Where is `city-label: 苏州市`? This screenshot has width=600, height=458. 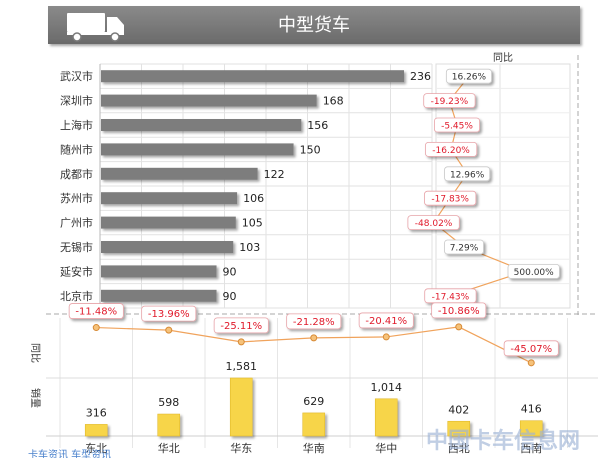
city-label: 苏州市 is located at coordinates (76, 198).